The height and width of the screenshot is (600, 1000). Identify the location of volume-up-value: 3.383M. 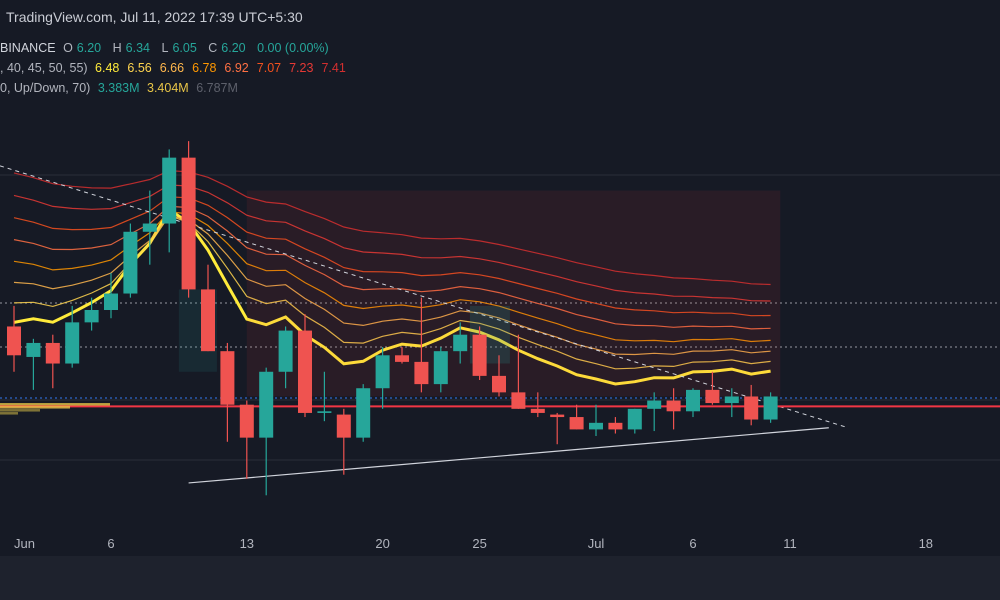
(118, 88).